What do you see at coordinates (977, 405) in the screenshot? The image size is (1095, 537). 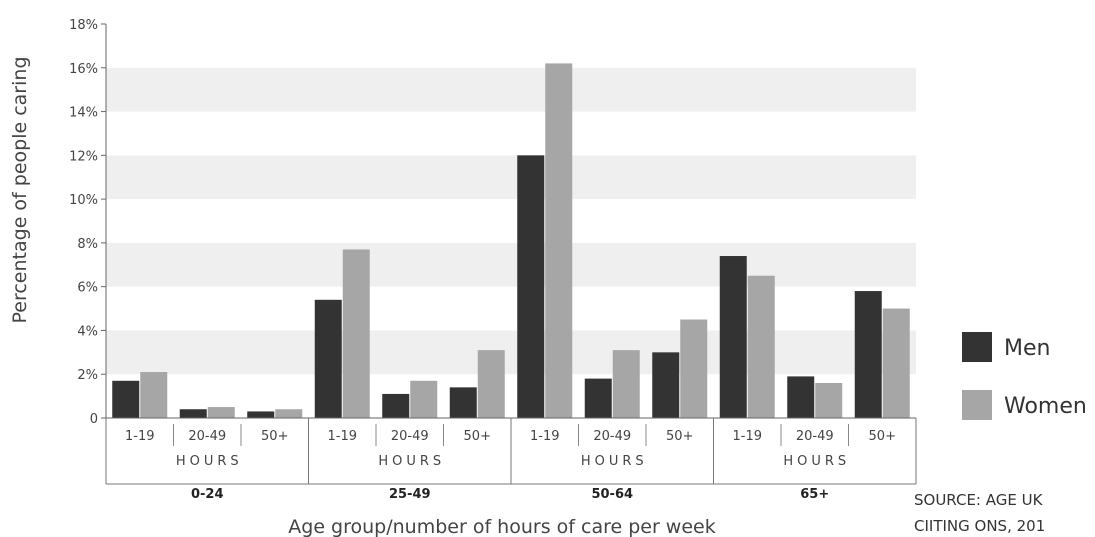 I see `legend-swatch-women` at bounding box center [977, 405].